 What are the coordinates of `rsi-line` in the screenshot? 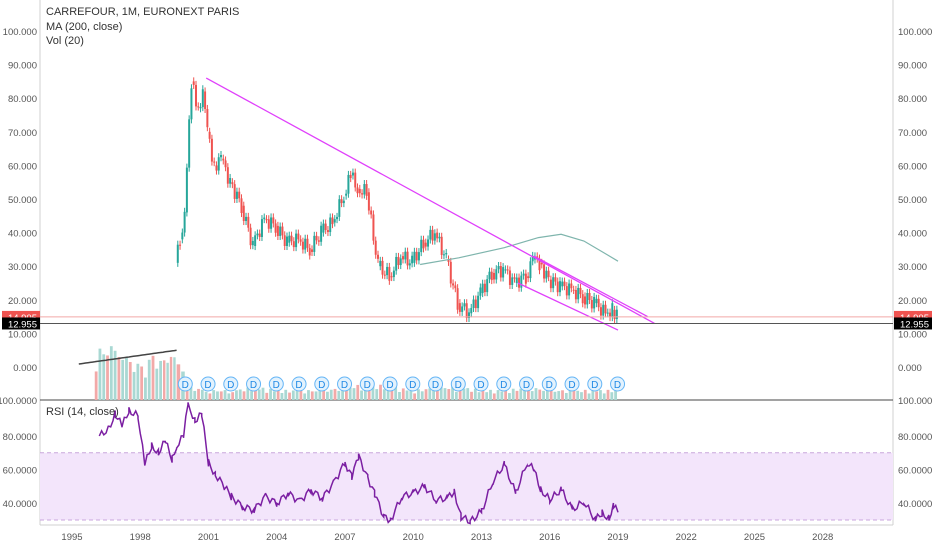 It's located at (358, 463).